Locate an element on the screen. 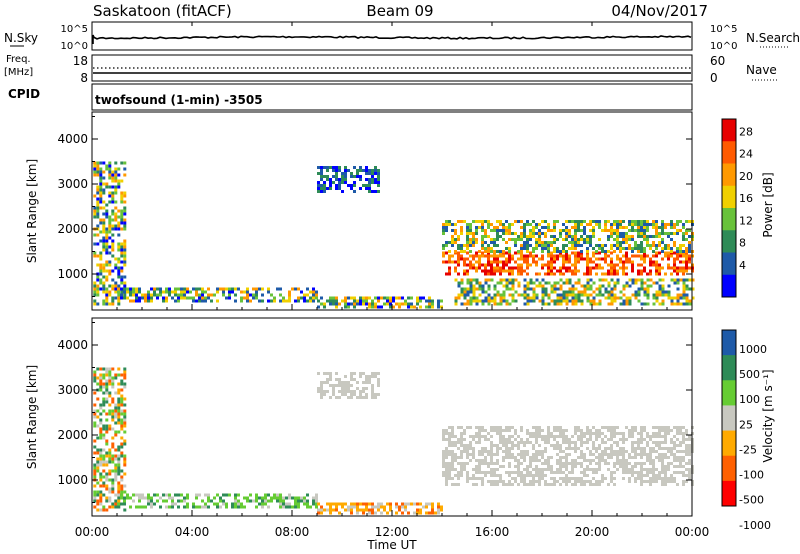  range-tick-label: 3000 is located at coordinates (72, 390).